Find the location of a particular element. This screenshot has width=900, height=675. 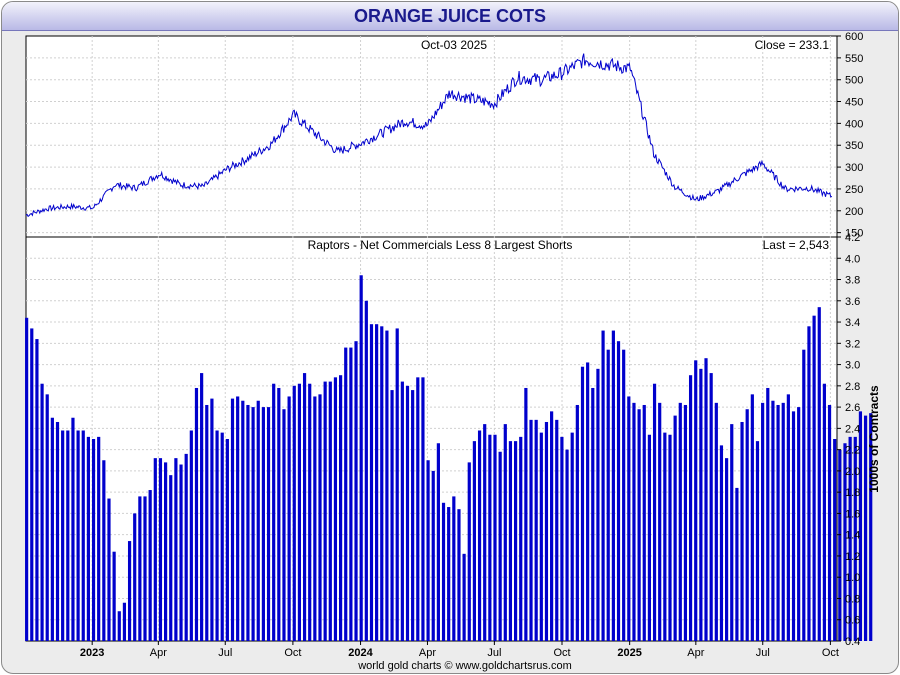

price-ytick-label: 450 is located at coordinates (854, 103).